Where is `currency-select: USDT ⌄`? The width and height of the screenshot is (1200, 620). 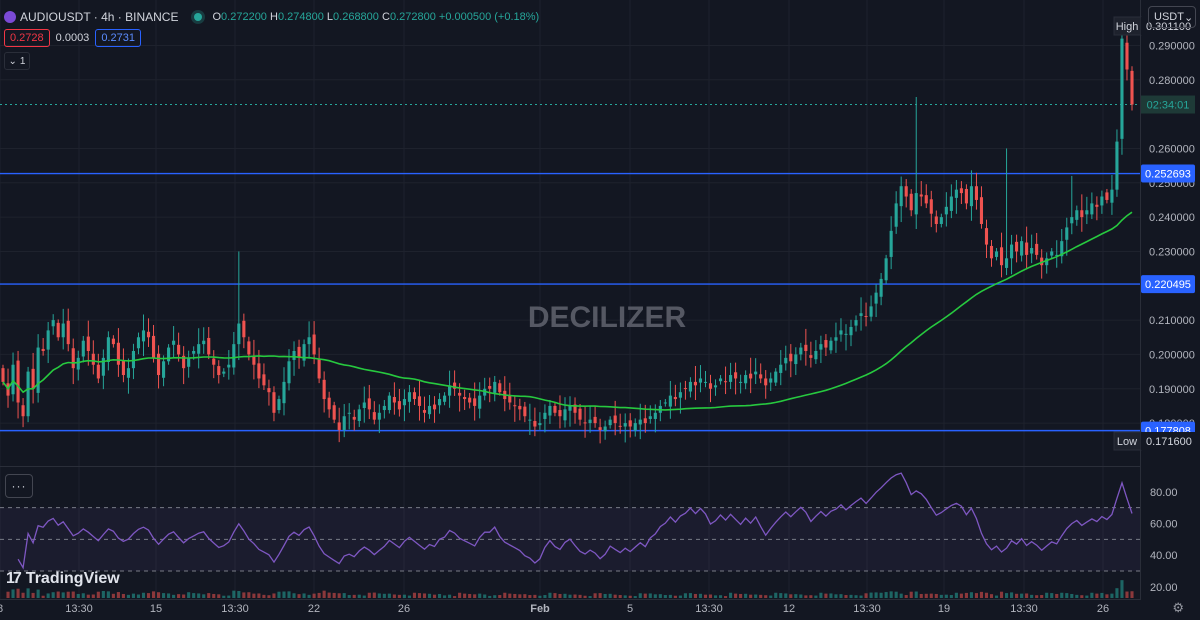 currency-select: USDT ⌄ is located at coordinates (1172, 17).